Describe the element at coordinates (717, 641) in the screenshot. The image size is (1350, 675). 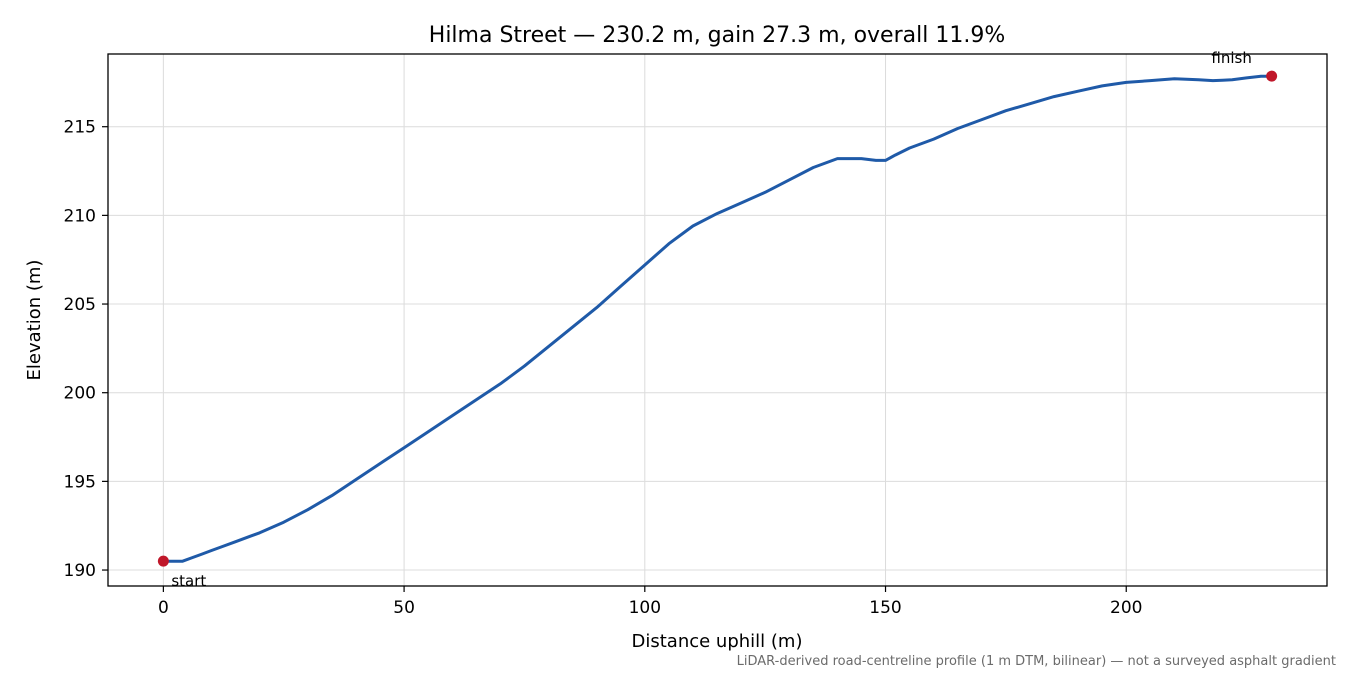
I see `x-axis-label: Distance uphill (m)` at that location.